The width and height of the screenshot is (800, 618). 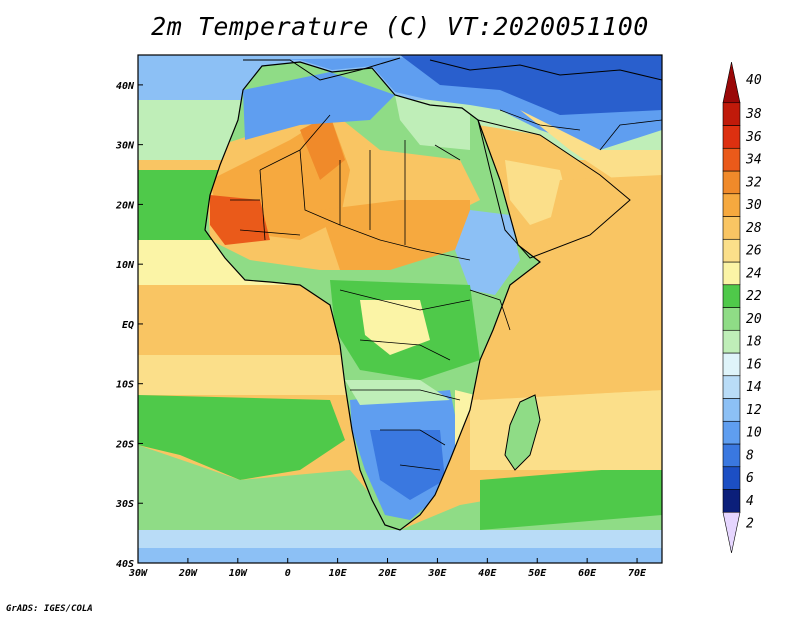 What do you see at coordinates (49, 609) in the screenshot?
I see `credit-text: GrADS: IGES/COLA` at bounding box center [49, 609].